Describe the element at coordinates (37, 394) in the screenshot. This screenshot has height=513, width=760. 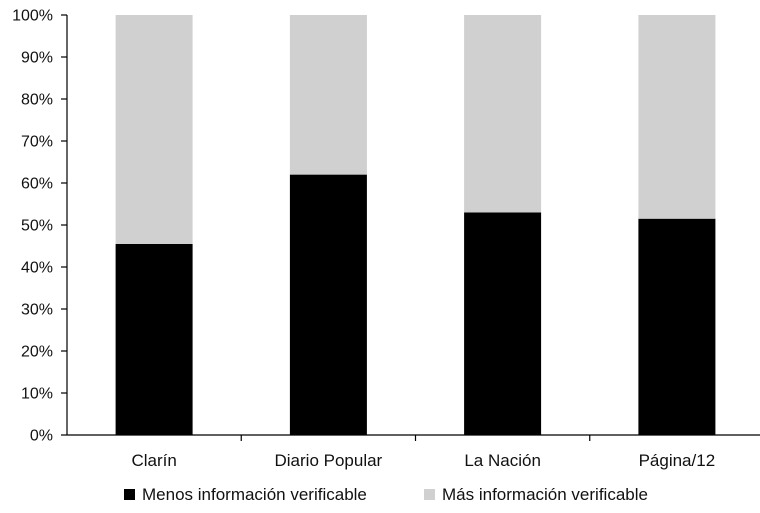
I see `y-tick-label: 10%` at that location.